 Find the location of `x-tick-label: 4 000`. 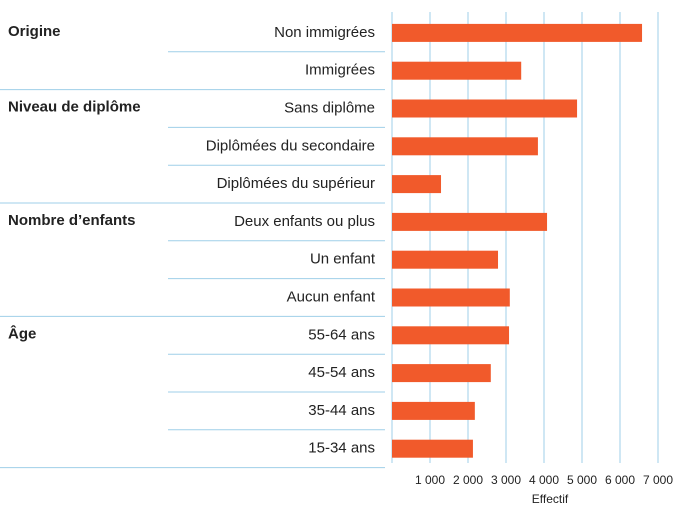

x-tick-label: 4 000 is located at coordinates (544, 480).